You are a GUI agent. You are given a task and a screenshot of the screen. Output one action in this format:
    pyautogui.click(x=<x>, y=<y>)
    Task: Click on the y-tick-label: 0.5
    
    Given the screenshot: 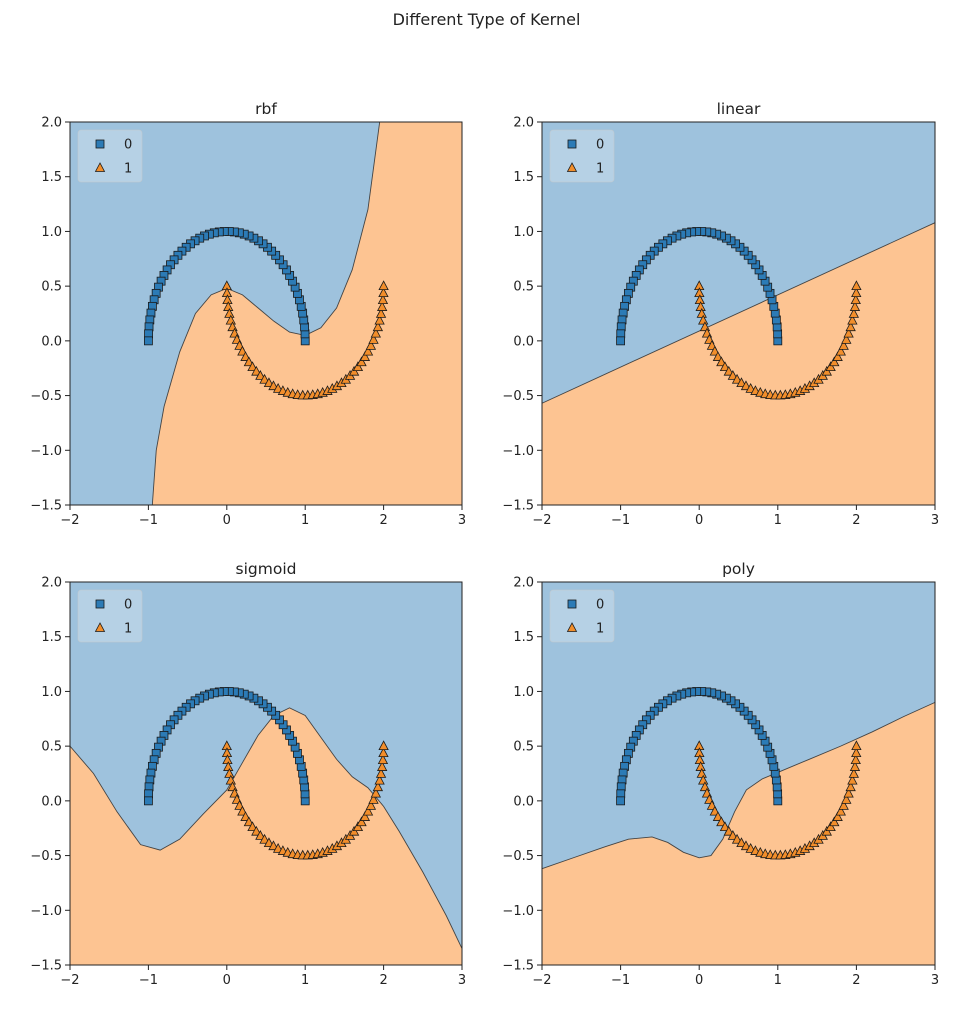 What is the action you would take?
    pyautogui.click(x=523, y=747)
    